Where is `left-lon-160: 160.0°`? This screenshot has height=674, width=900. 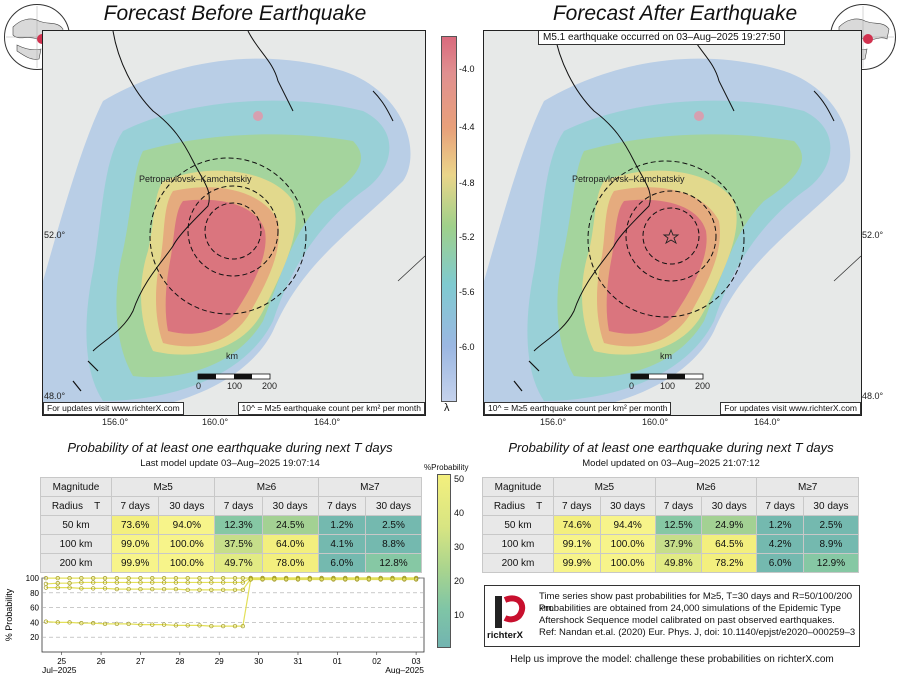 left-lon-160: 160.0° is located at coordinates (215, 422).